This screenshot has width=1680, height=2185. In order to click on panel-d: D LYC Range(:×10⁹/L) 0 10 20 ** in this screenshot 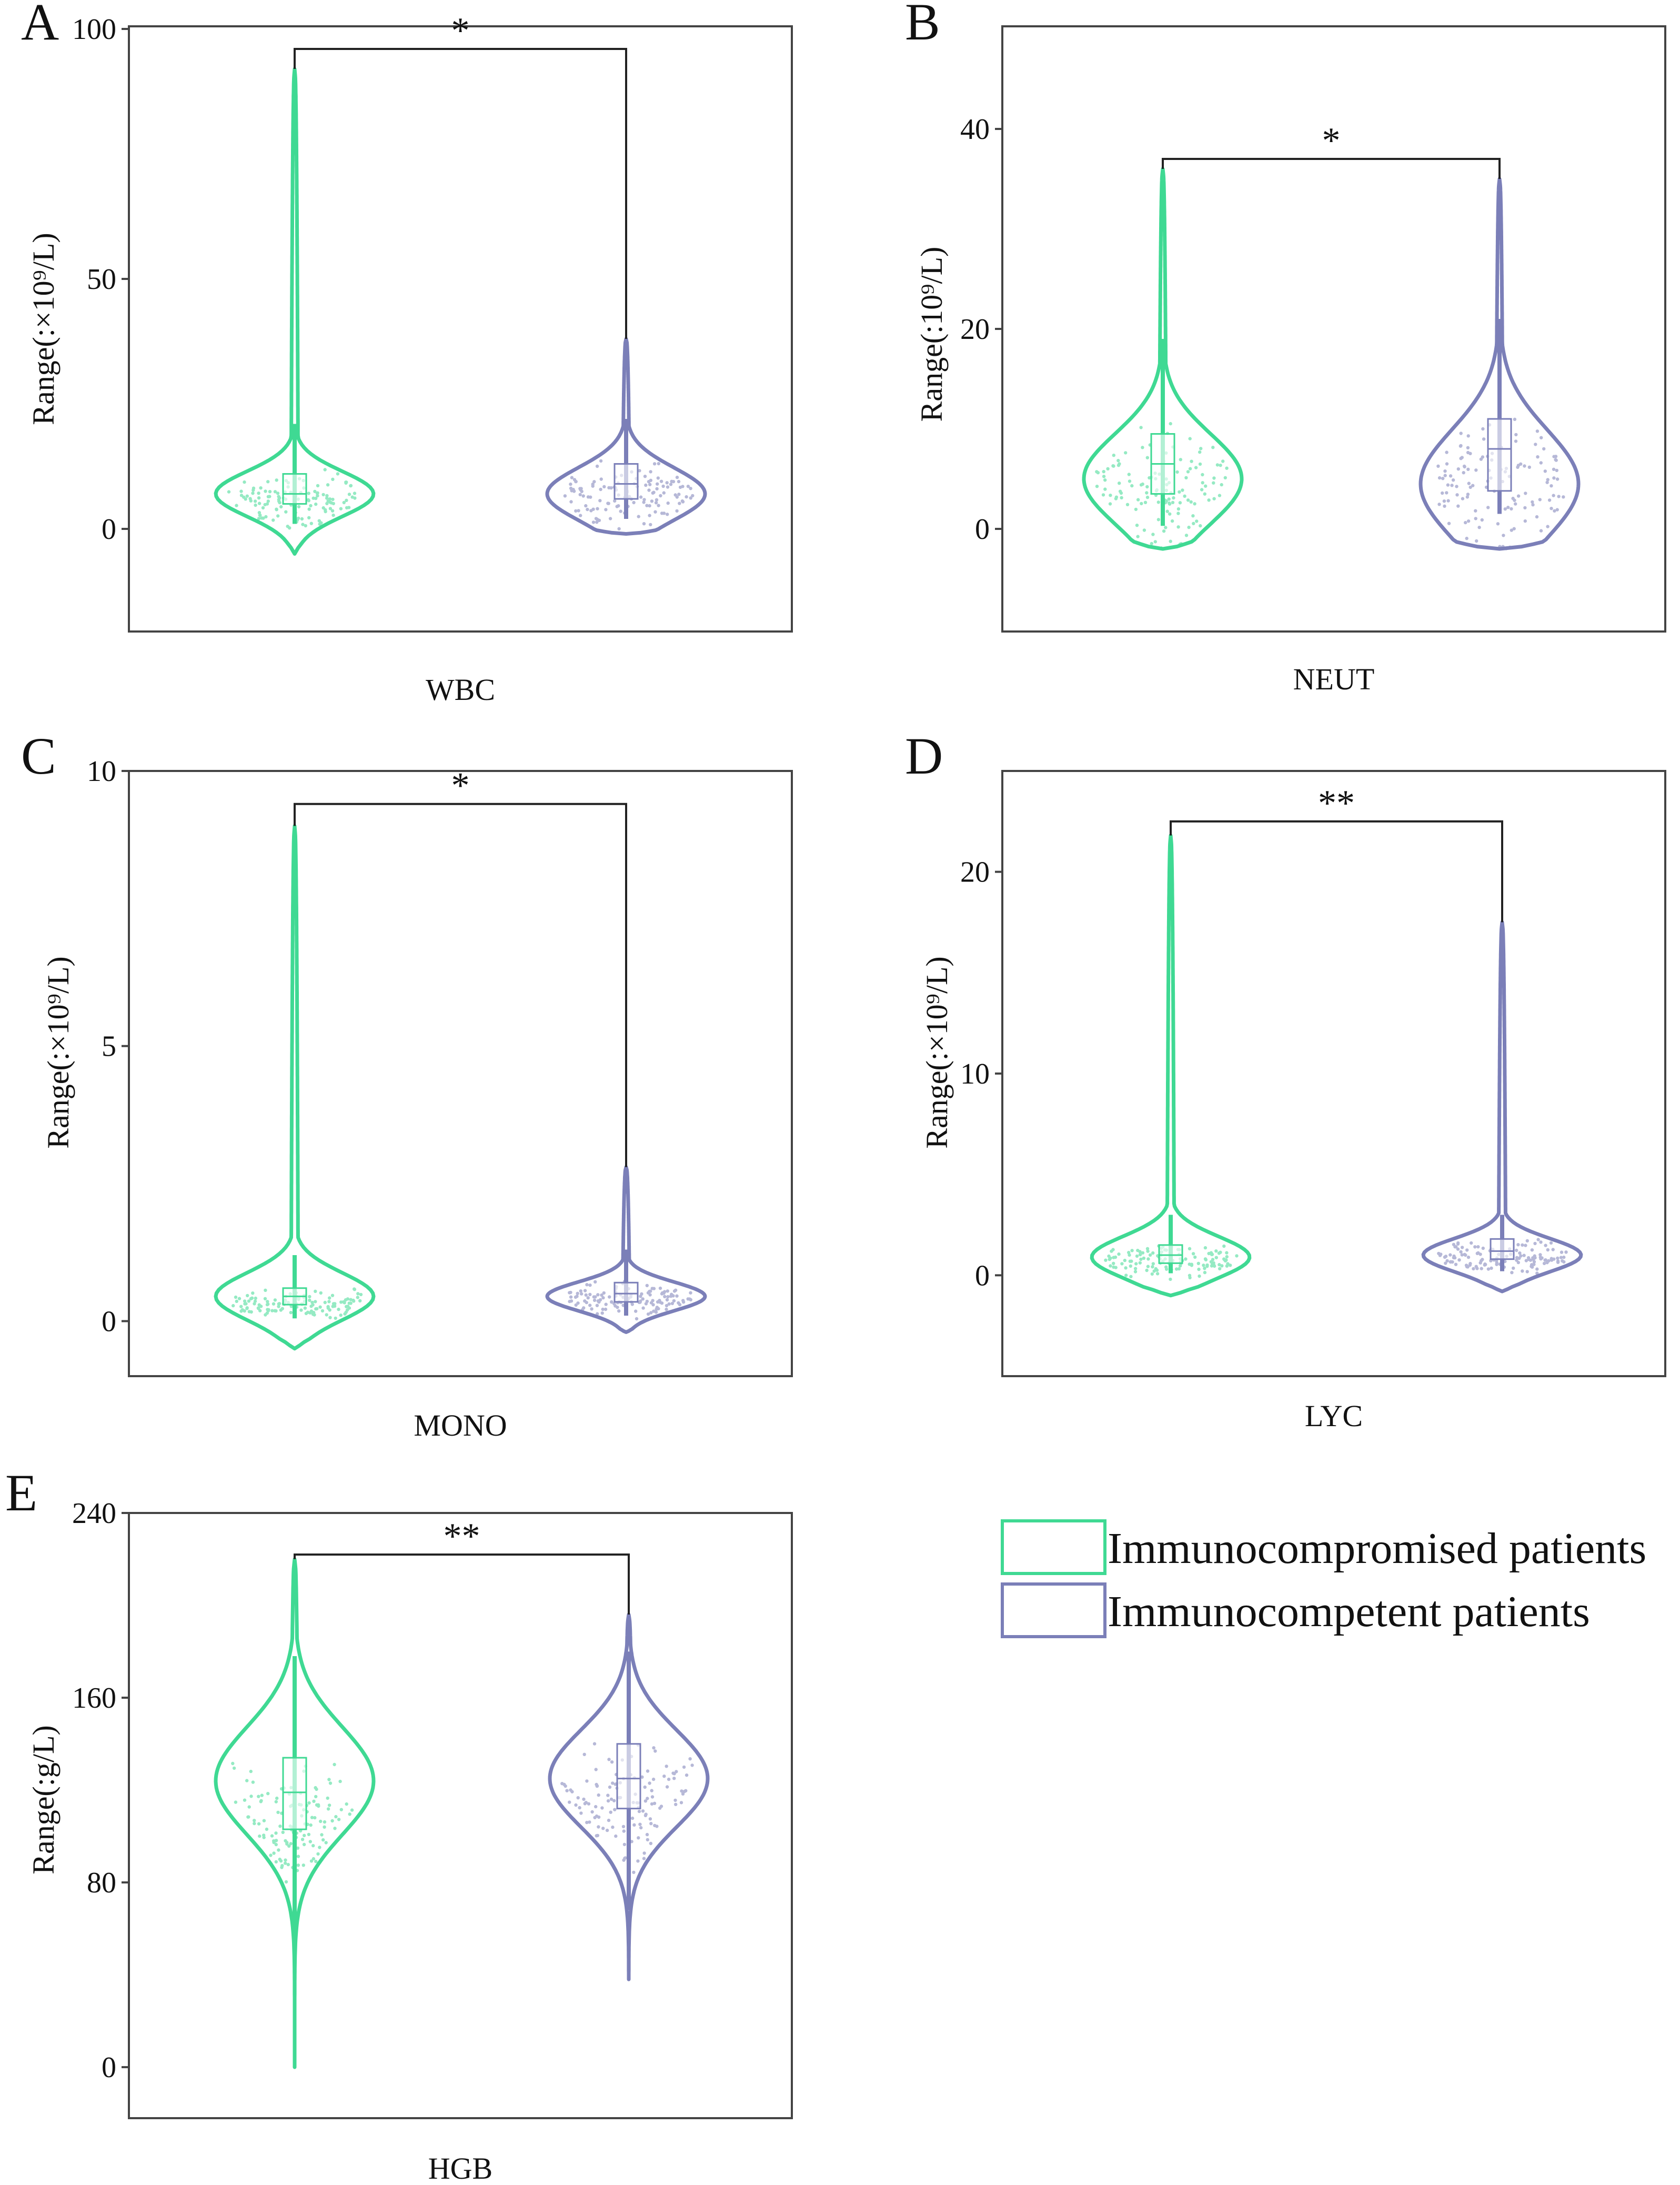, I will do `click(1285, 1080)`.